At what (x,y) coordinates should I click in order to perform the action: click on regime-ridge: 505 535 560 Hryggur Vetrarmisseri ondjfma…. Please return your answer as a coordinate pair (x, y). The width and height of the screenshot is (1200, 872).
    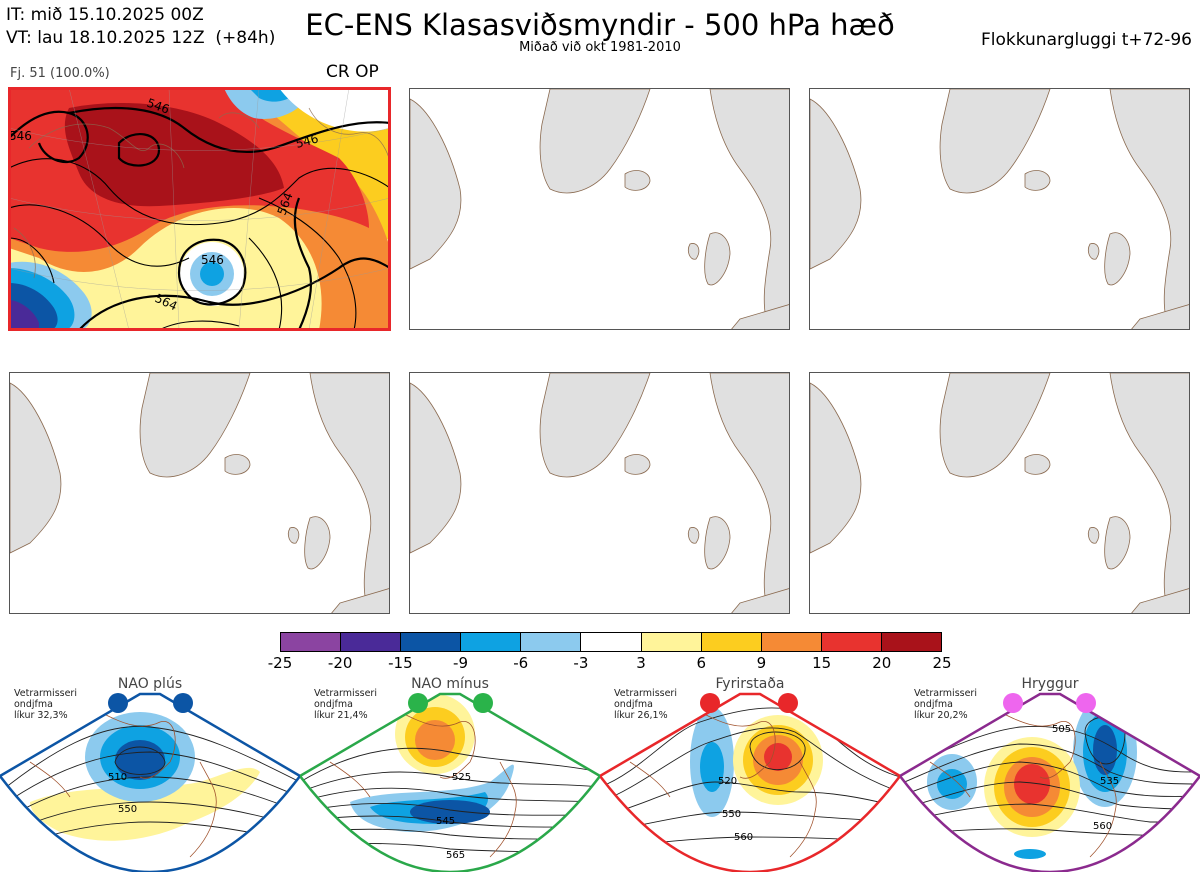
    Looking at the image, I should click on (1050, 772).